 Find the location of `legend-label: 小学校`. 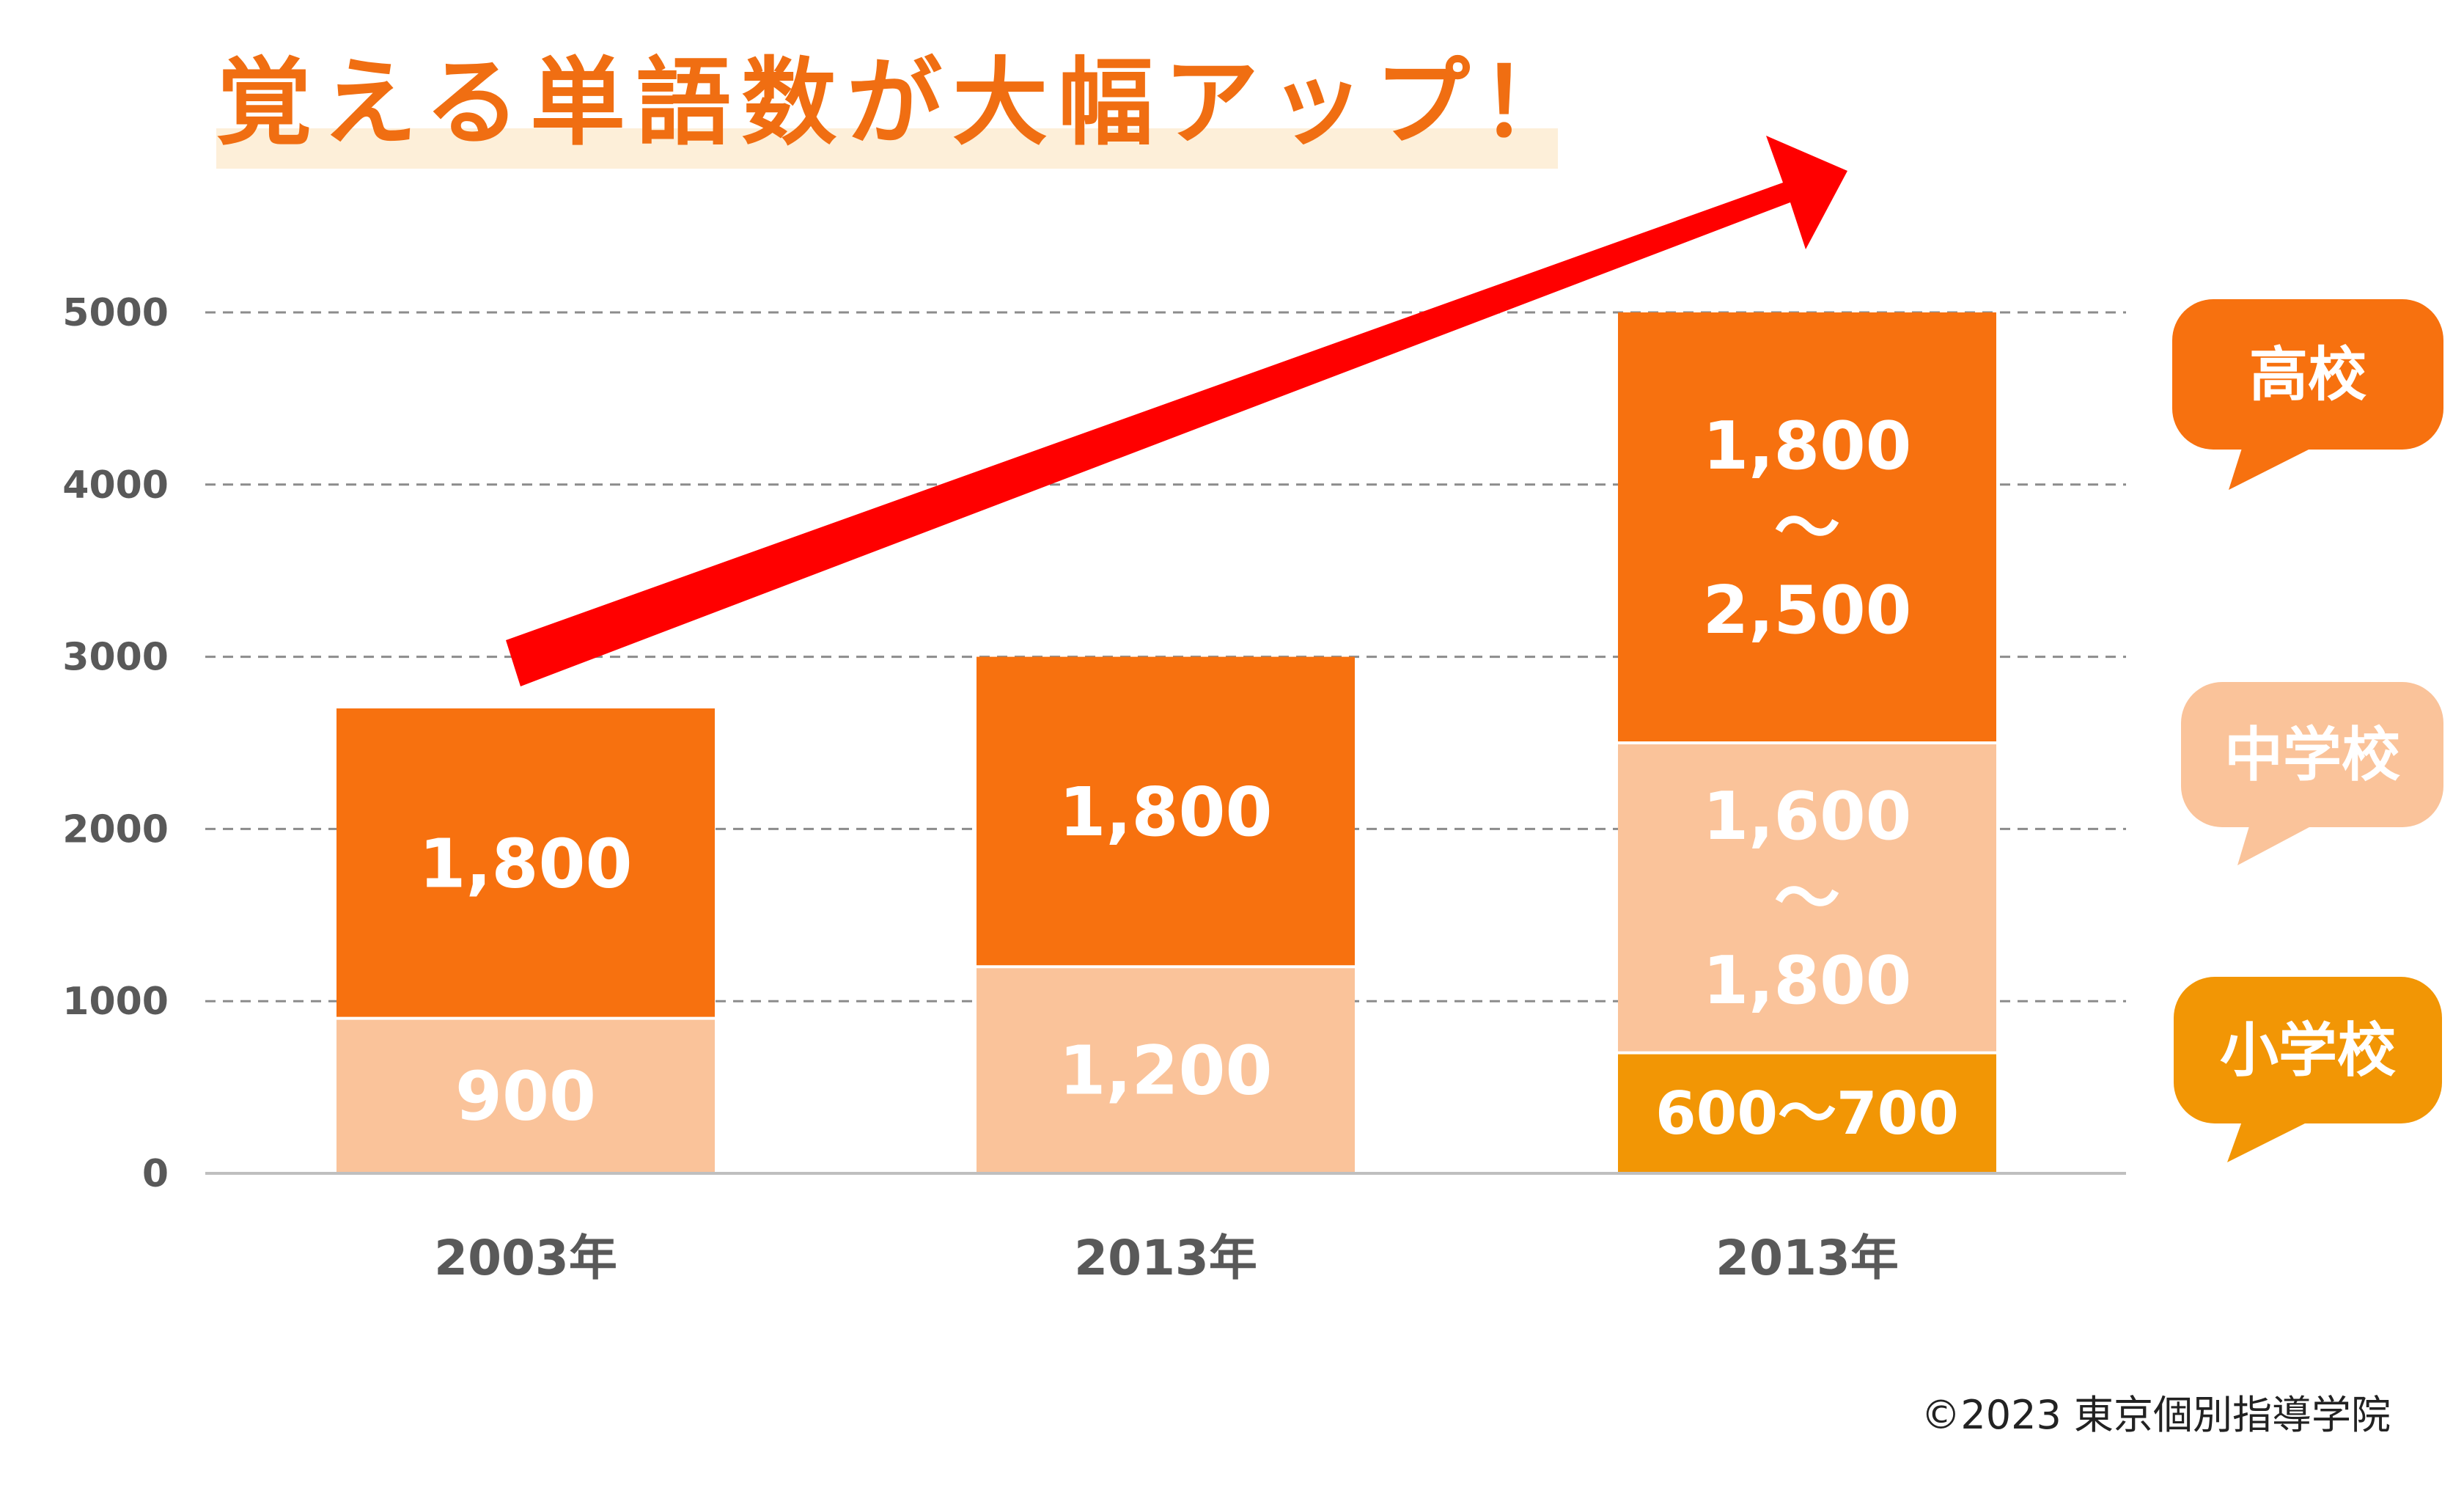

legend-label: 小学校 is located at coordinates (2308, 1050).